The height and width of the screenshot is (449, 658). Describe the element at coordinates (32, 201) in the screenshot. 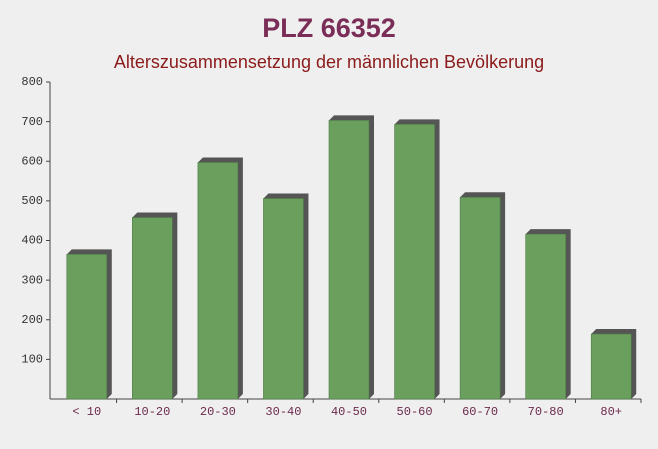

I see `y-tick-label: 500` at that location.